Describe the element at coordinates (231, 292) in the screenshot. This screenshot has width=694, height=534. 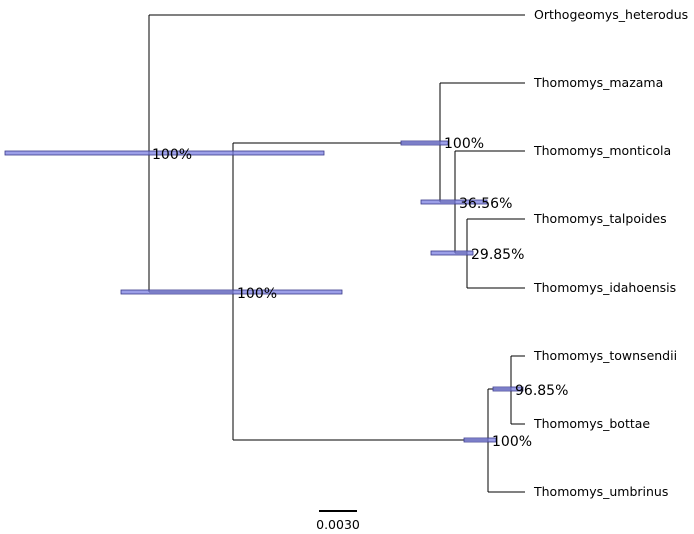
I see `hpd-bar-thomomys` at that location.